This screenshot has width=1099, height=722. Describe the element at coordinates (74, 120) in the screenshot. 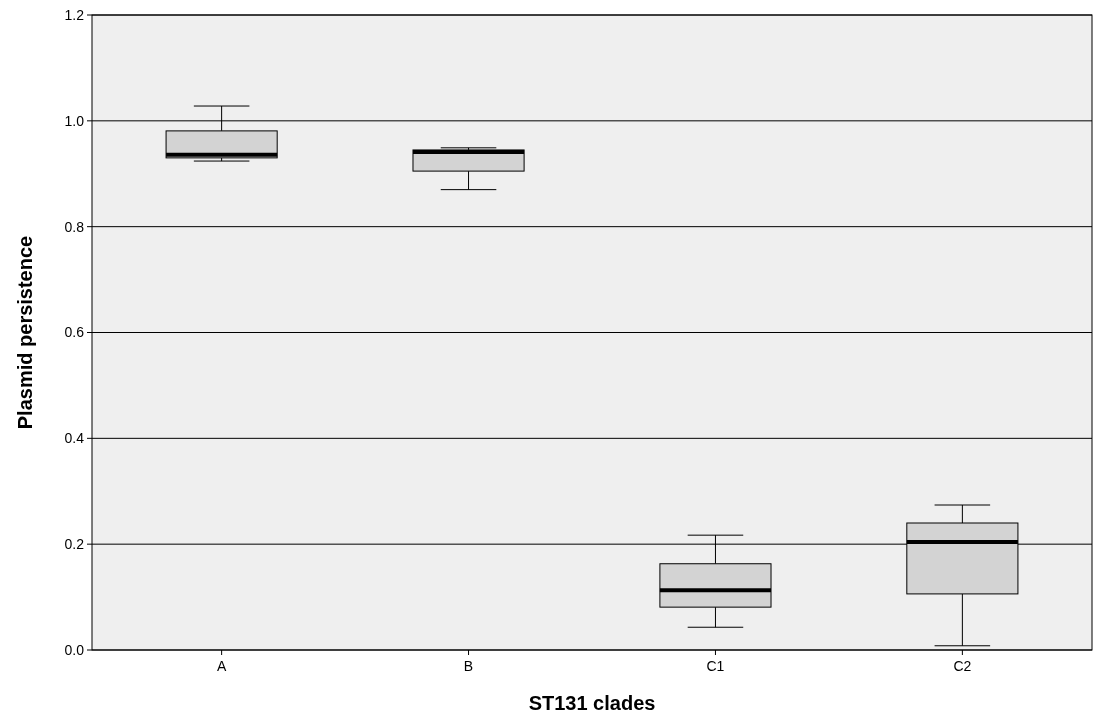

I see `y-tick-label: 1.0` at that location.